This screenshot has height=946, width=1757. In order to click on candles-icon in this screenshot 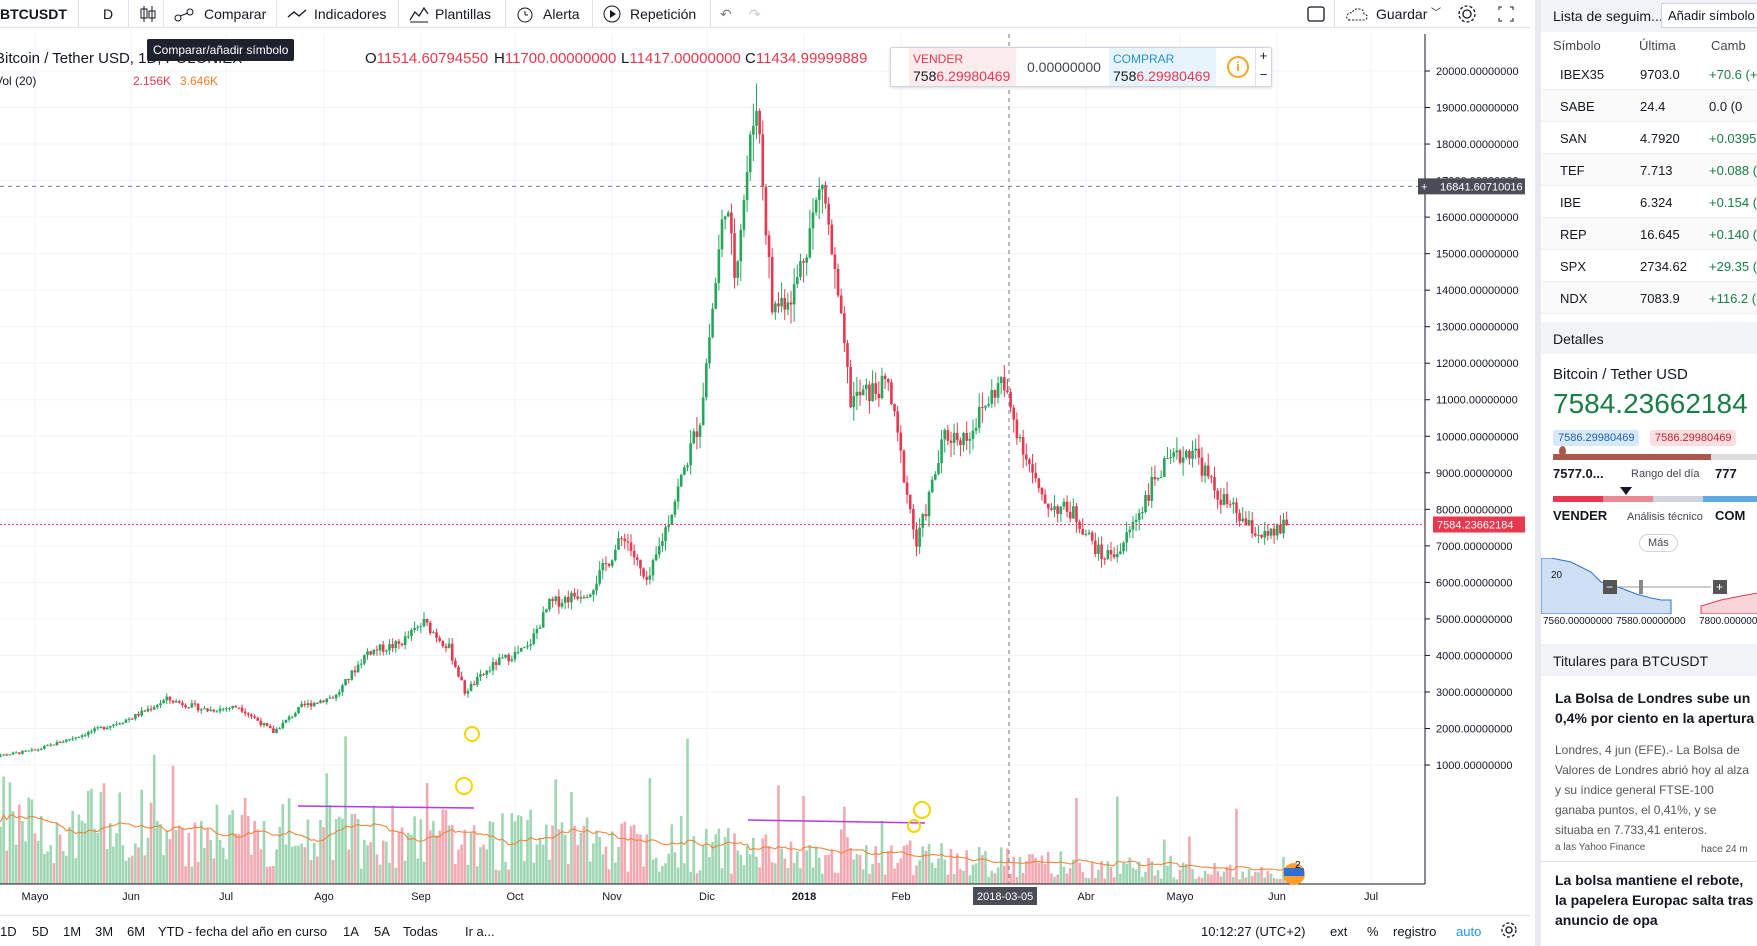, I will do `click(148, 14)`.